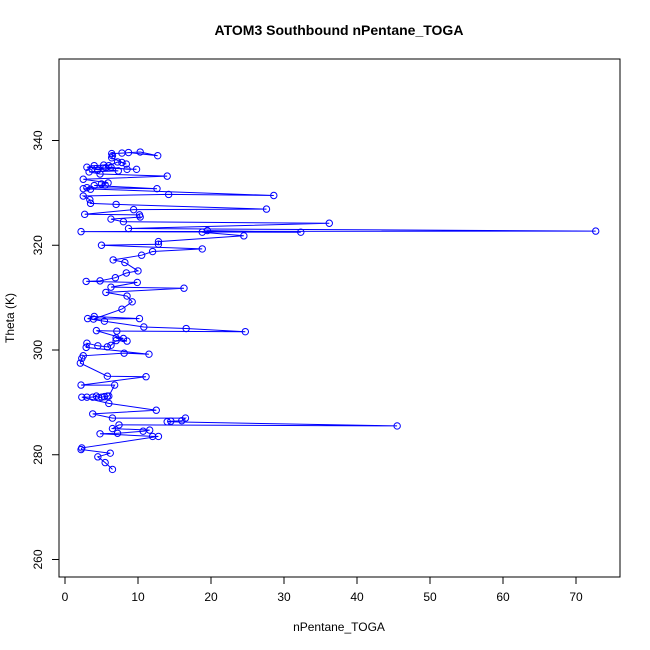  What do you see at coordinates (339, 627) in the screenshot?
I see `x-axis-label: nPentane_TOGA` at bounding box center [339, 627].